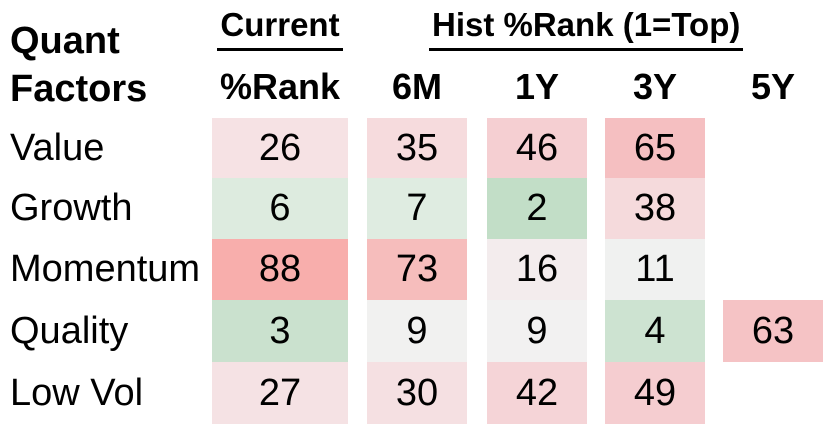 This screenshot has width=826, height=426. Describe the element at coordinates (69, 330) in the screenshot. I see `row-label-quality: Quality` at that location.